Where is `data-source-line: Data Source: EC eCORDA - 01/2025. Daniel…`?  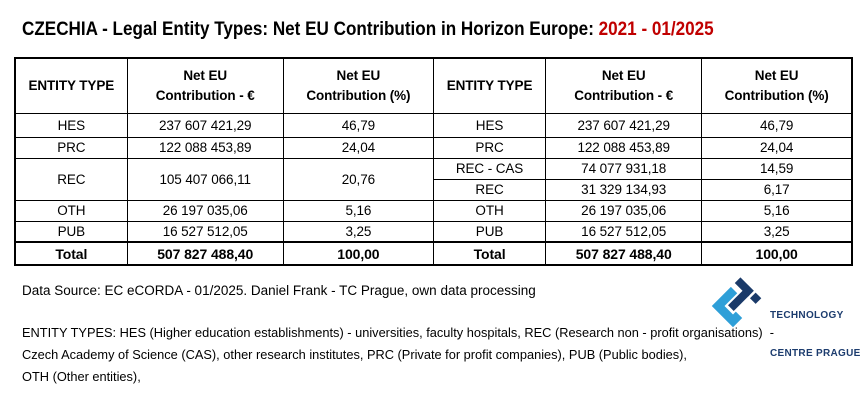
data-source-line: Data Source: EC eCORDA - 01/2025. Daniel… is located at coordinates (279, 290).